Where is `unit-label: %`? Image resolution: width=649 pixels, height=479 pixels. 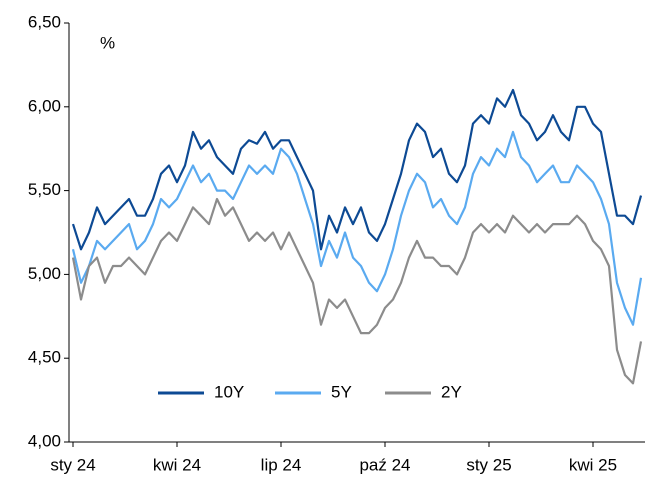 unit-label: % is located at coordinates (107, 42).